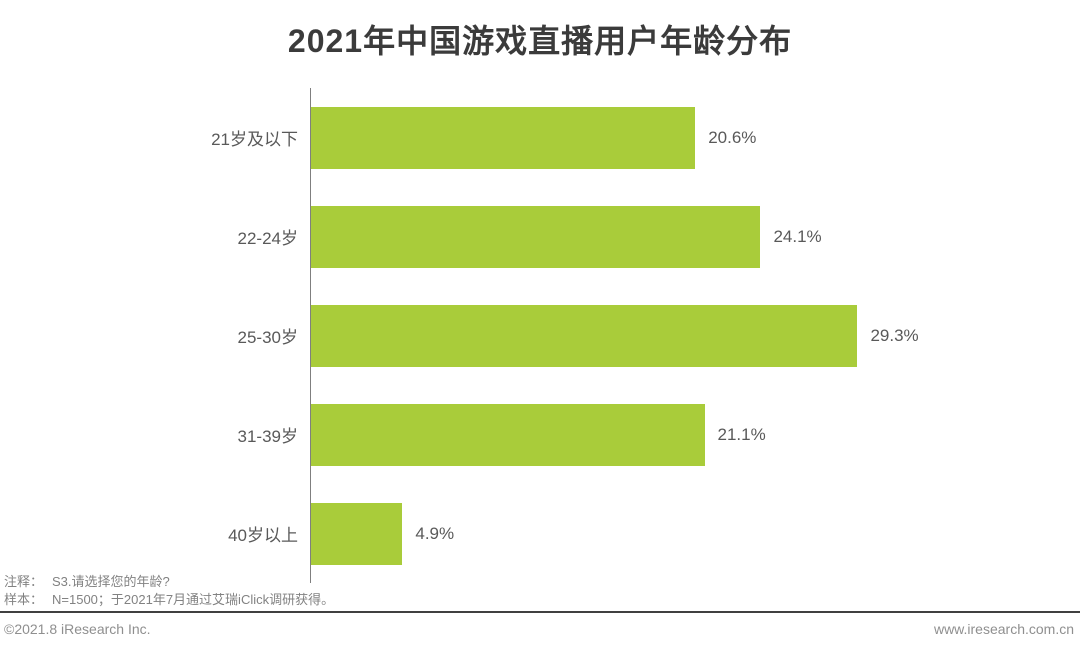 The image size is (1080, 648). I want to click on copyright-text: ©2021.8 iResearch Inc., so click(77, 629).